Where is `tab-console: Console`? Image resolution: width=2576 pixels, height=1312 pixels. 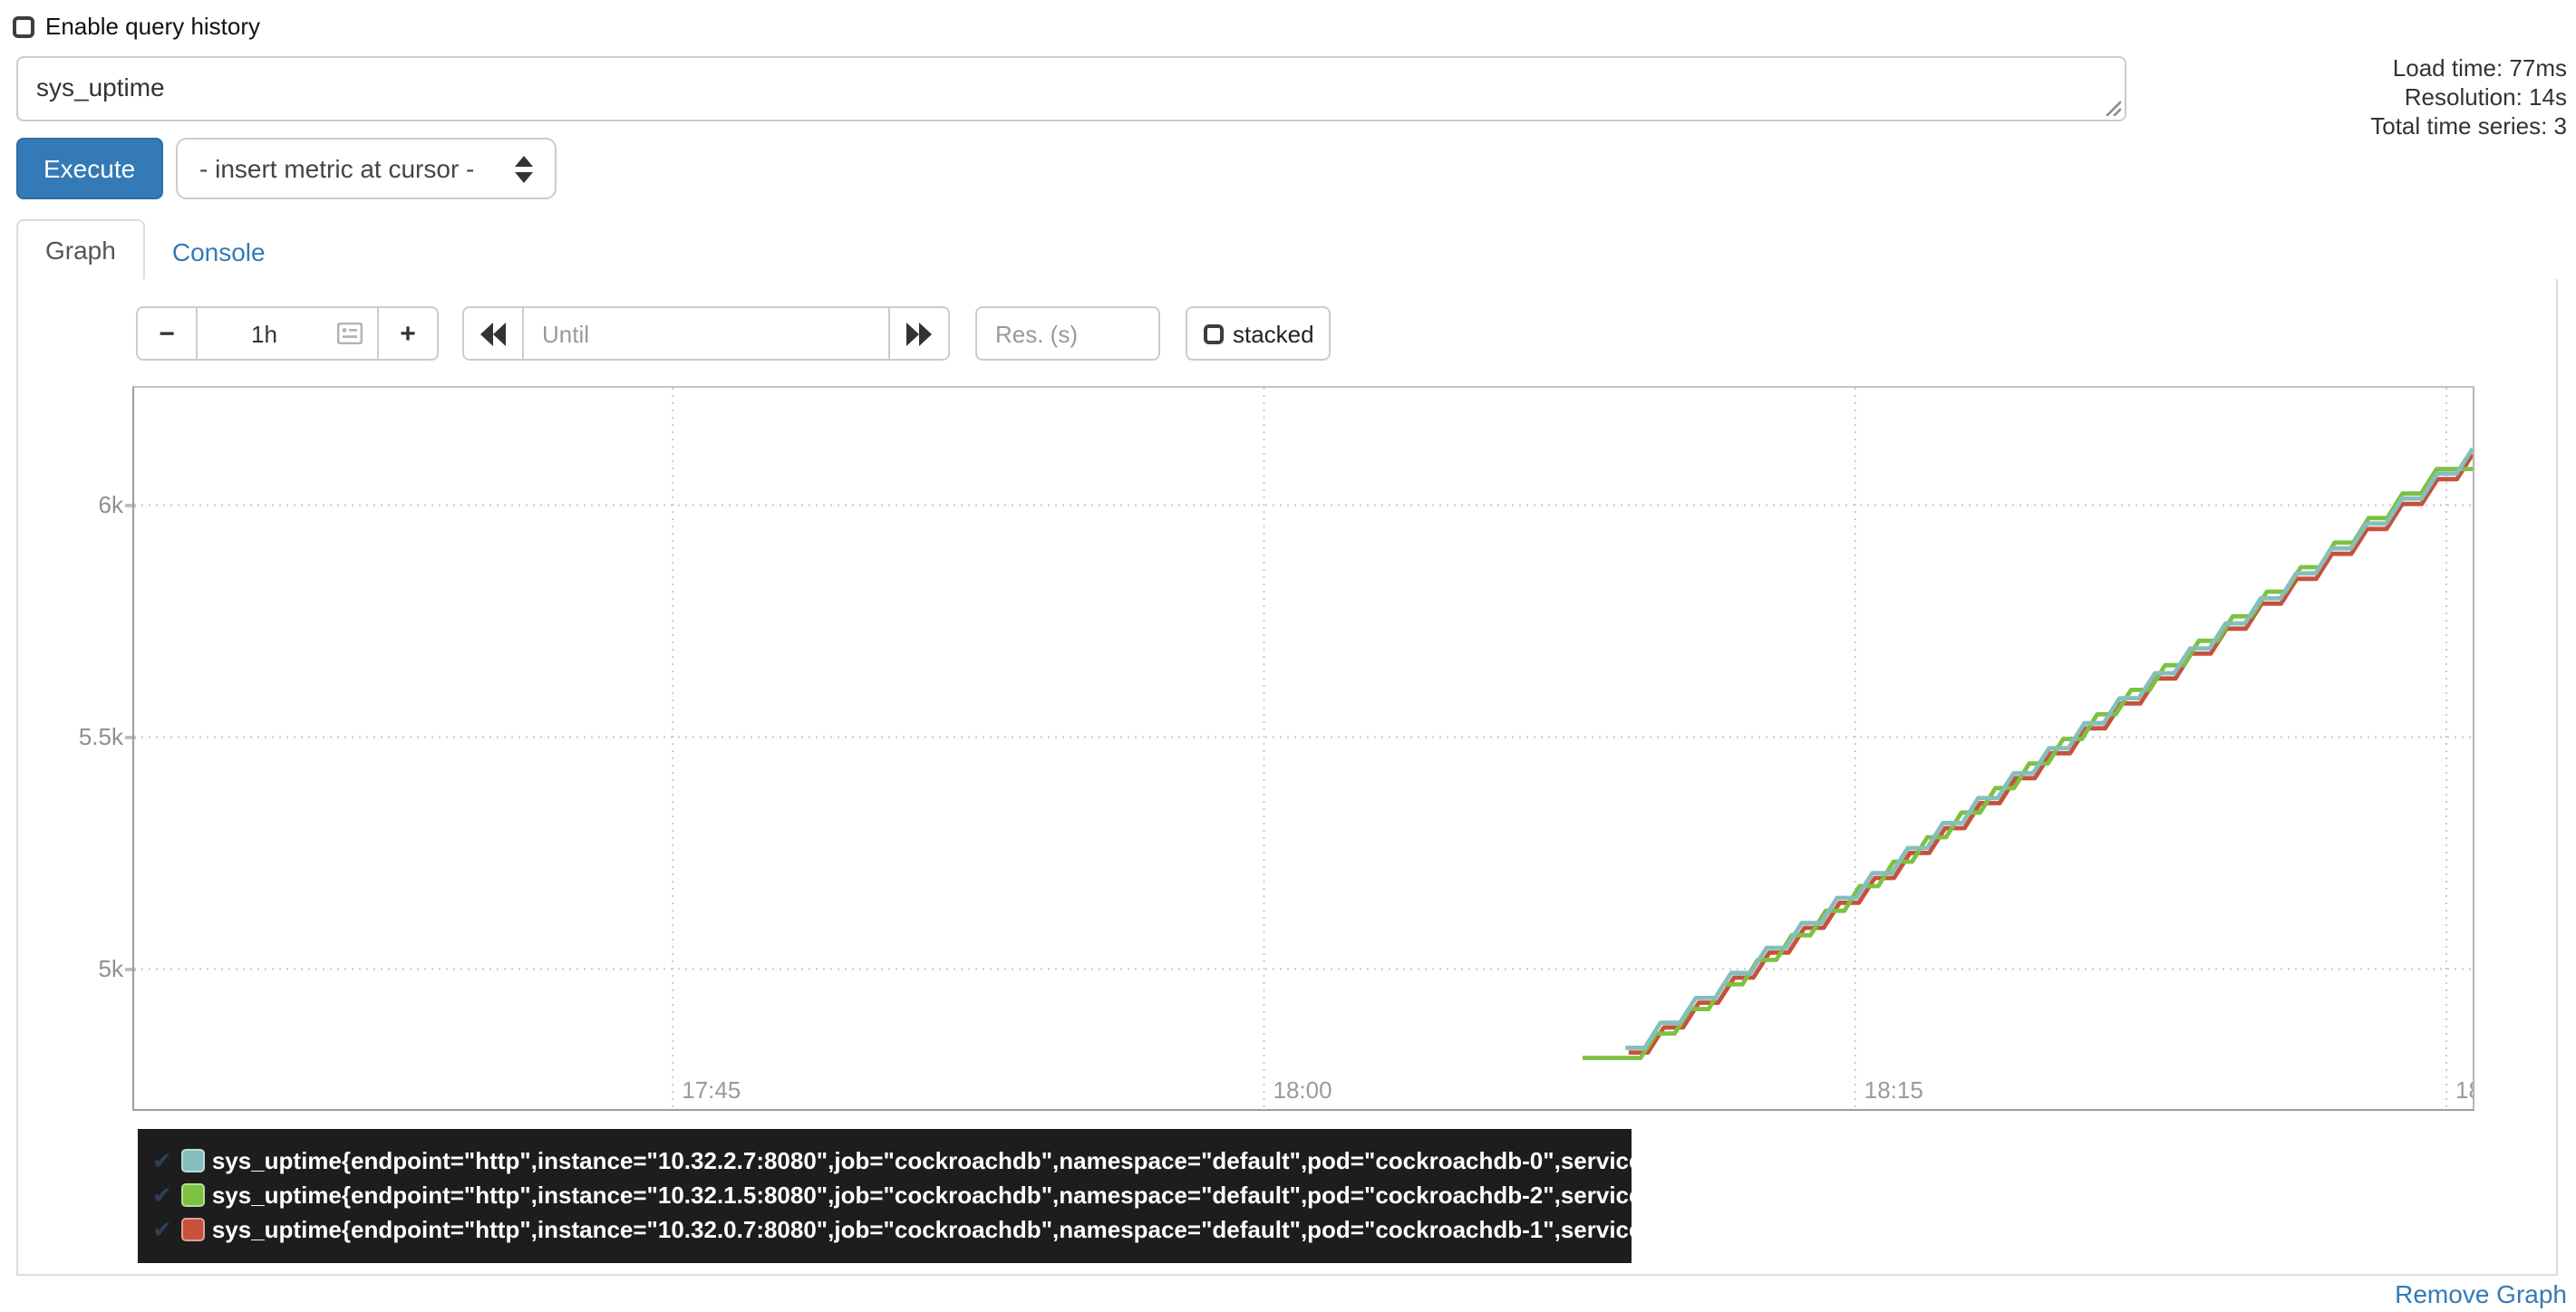 tab-console: Console is located at coordinates (218, 252).